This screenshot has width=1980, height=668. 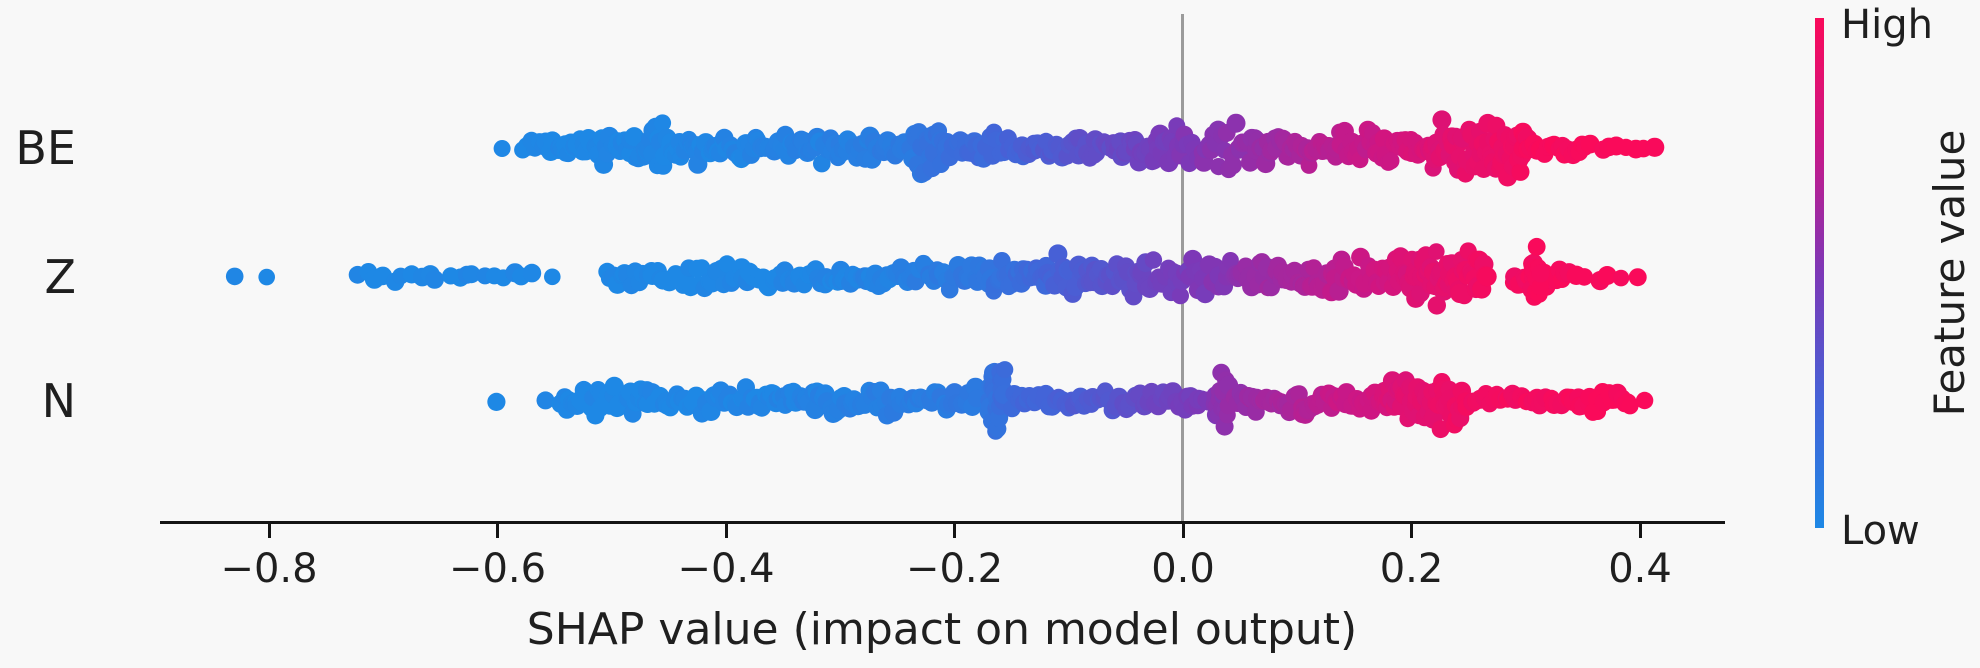 I want to click on x-tick-label: −0.6, so click(x=497, y=569).